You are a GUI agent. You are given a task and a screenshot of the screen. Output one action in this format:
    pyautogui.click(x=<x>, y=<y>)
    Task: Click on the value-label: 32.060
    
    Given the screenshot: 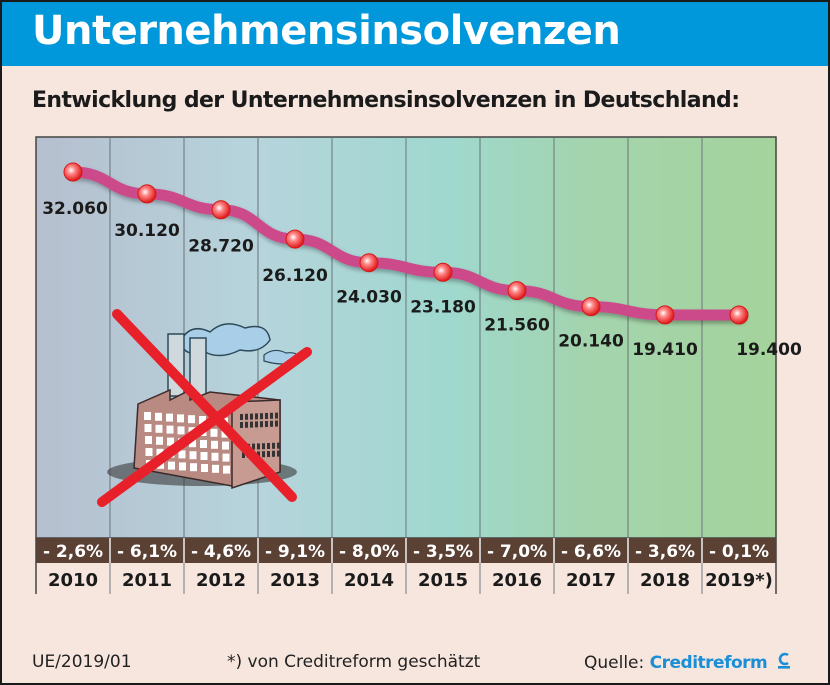 What is the action you would take?
    pyautogui.click(x=75, y=209)
    